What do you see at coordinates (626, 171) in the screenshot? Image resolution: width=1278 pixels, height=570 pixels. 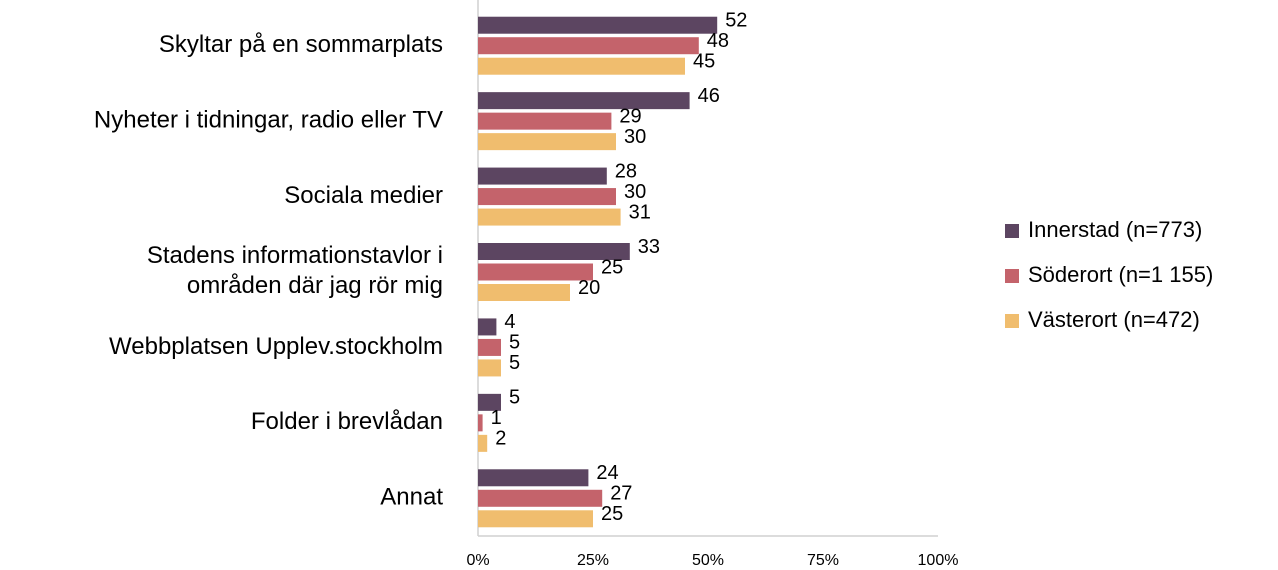 I see `value-label: 28` at bounding box center [626, 171].